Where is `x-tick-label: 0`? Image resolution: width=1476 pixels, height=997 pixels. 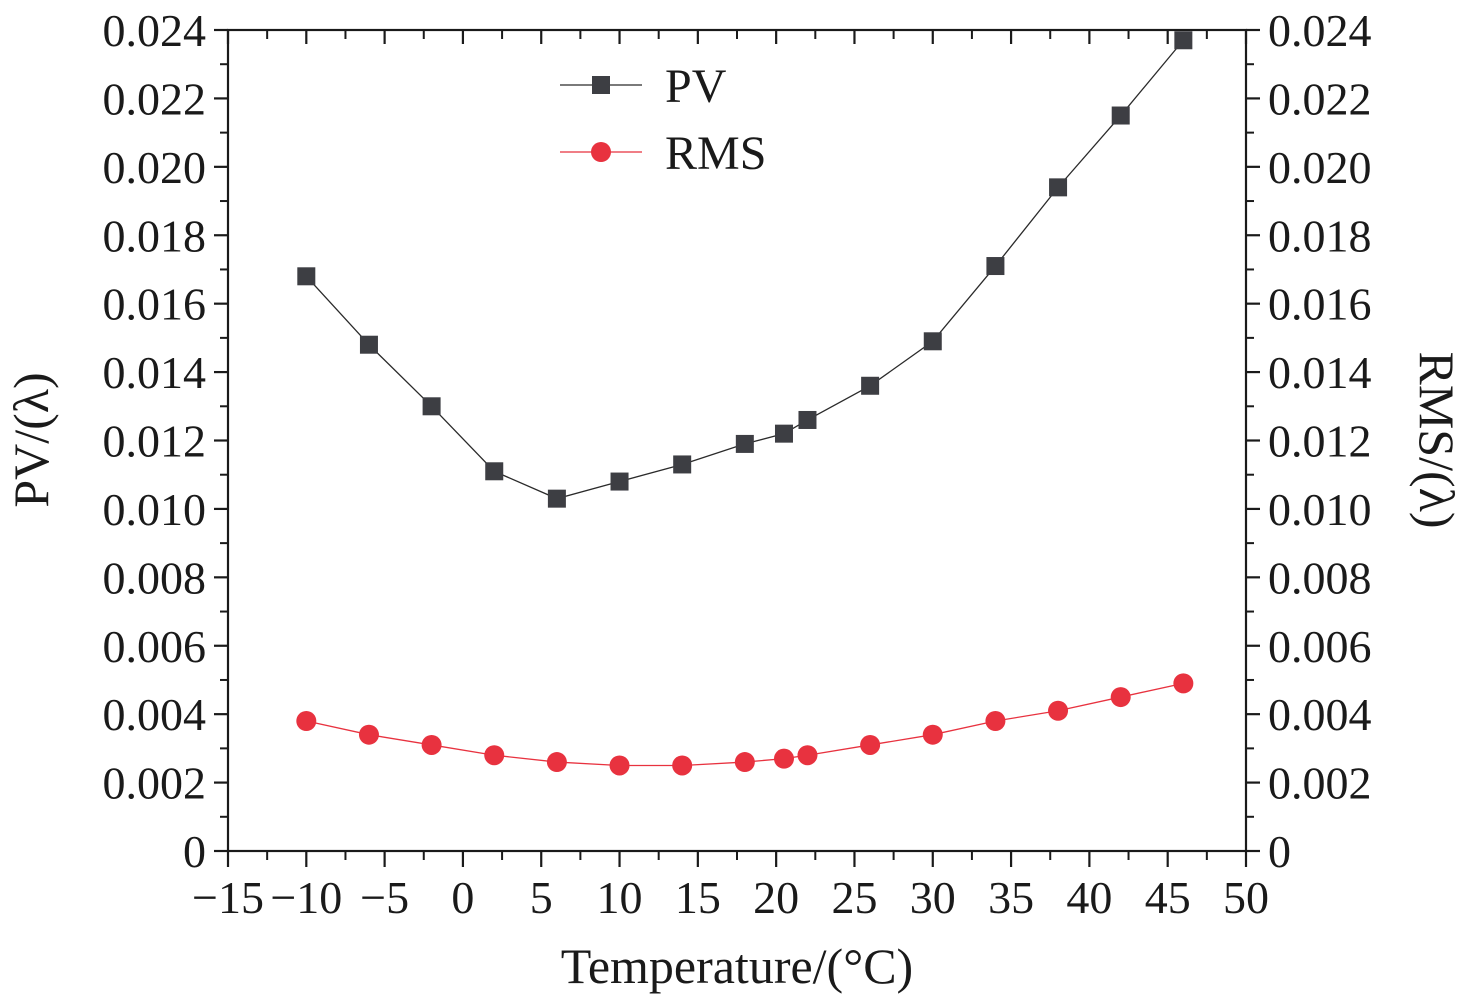
x-tick-label: 0 is located at coordinates (462, 897).